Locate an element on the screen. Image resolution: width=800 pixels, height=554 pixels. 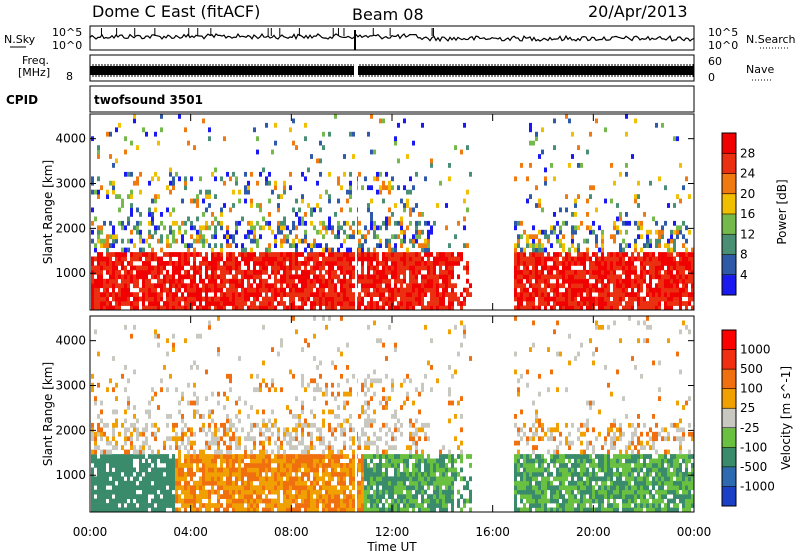
y-tick-label: 2000 is located at coordinates (70, 228).